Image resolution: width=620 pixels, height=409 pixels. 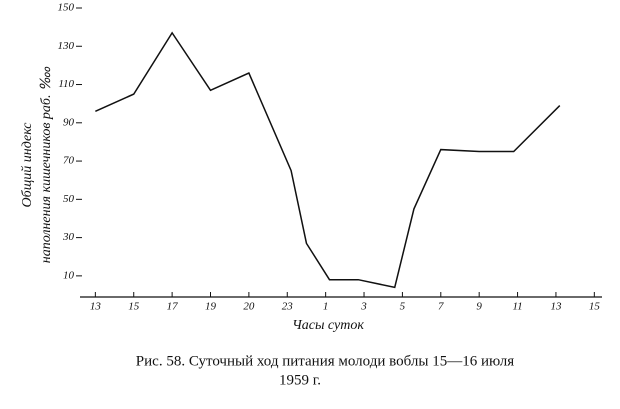 What do you see at coordinates (403, 307) in the screenshot?
I see `x-tick-label: 5` at bounding box center [403, 307].